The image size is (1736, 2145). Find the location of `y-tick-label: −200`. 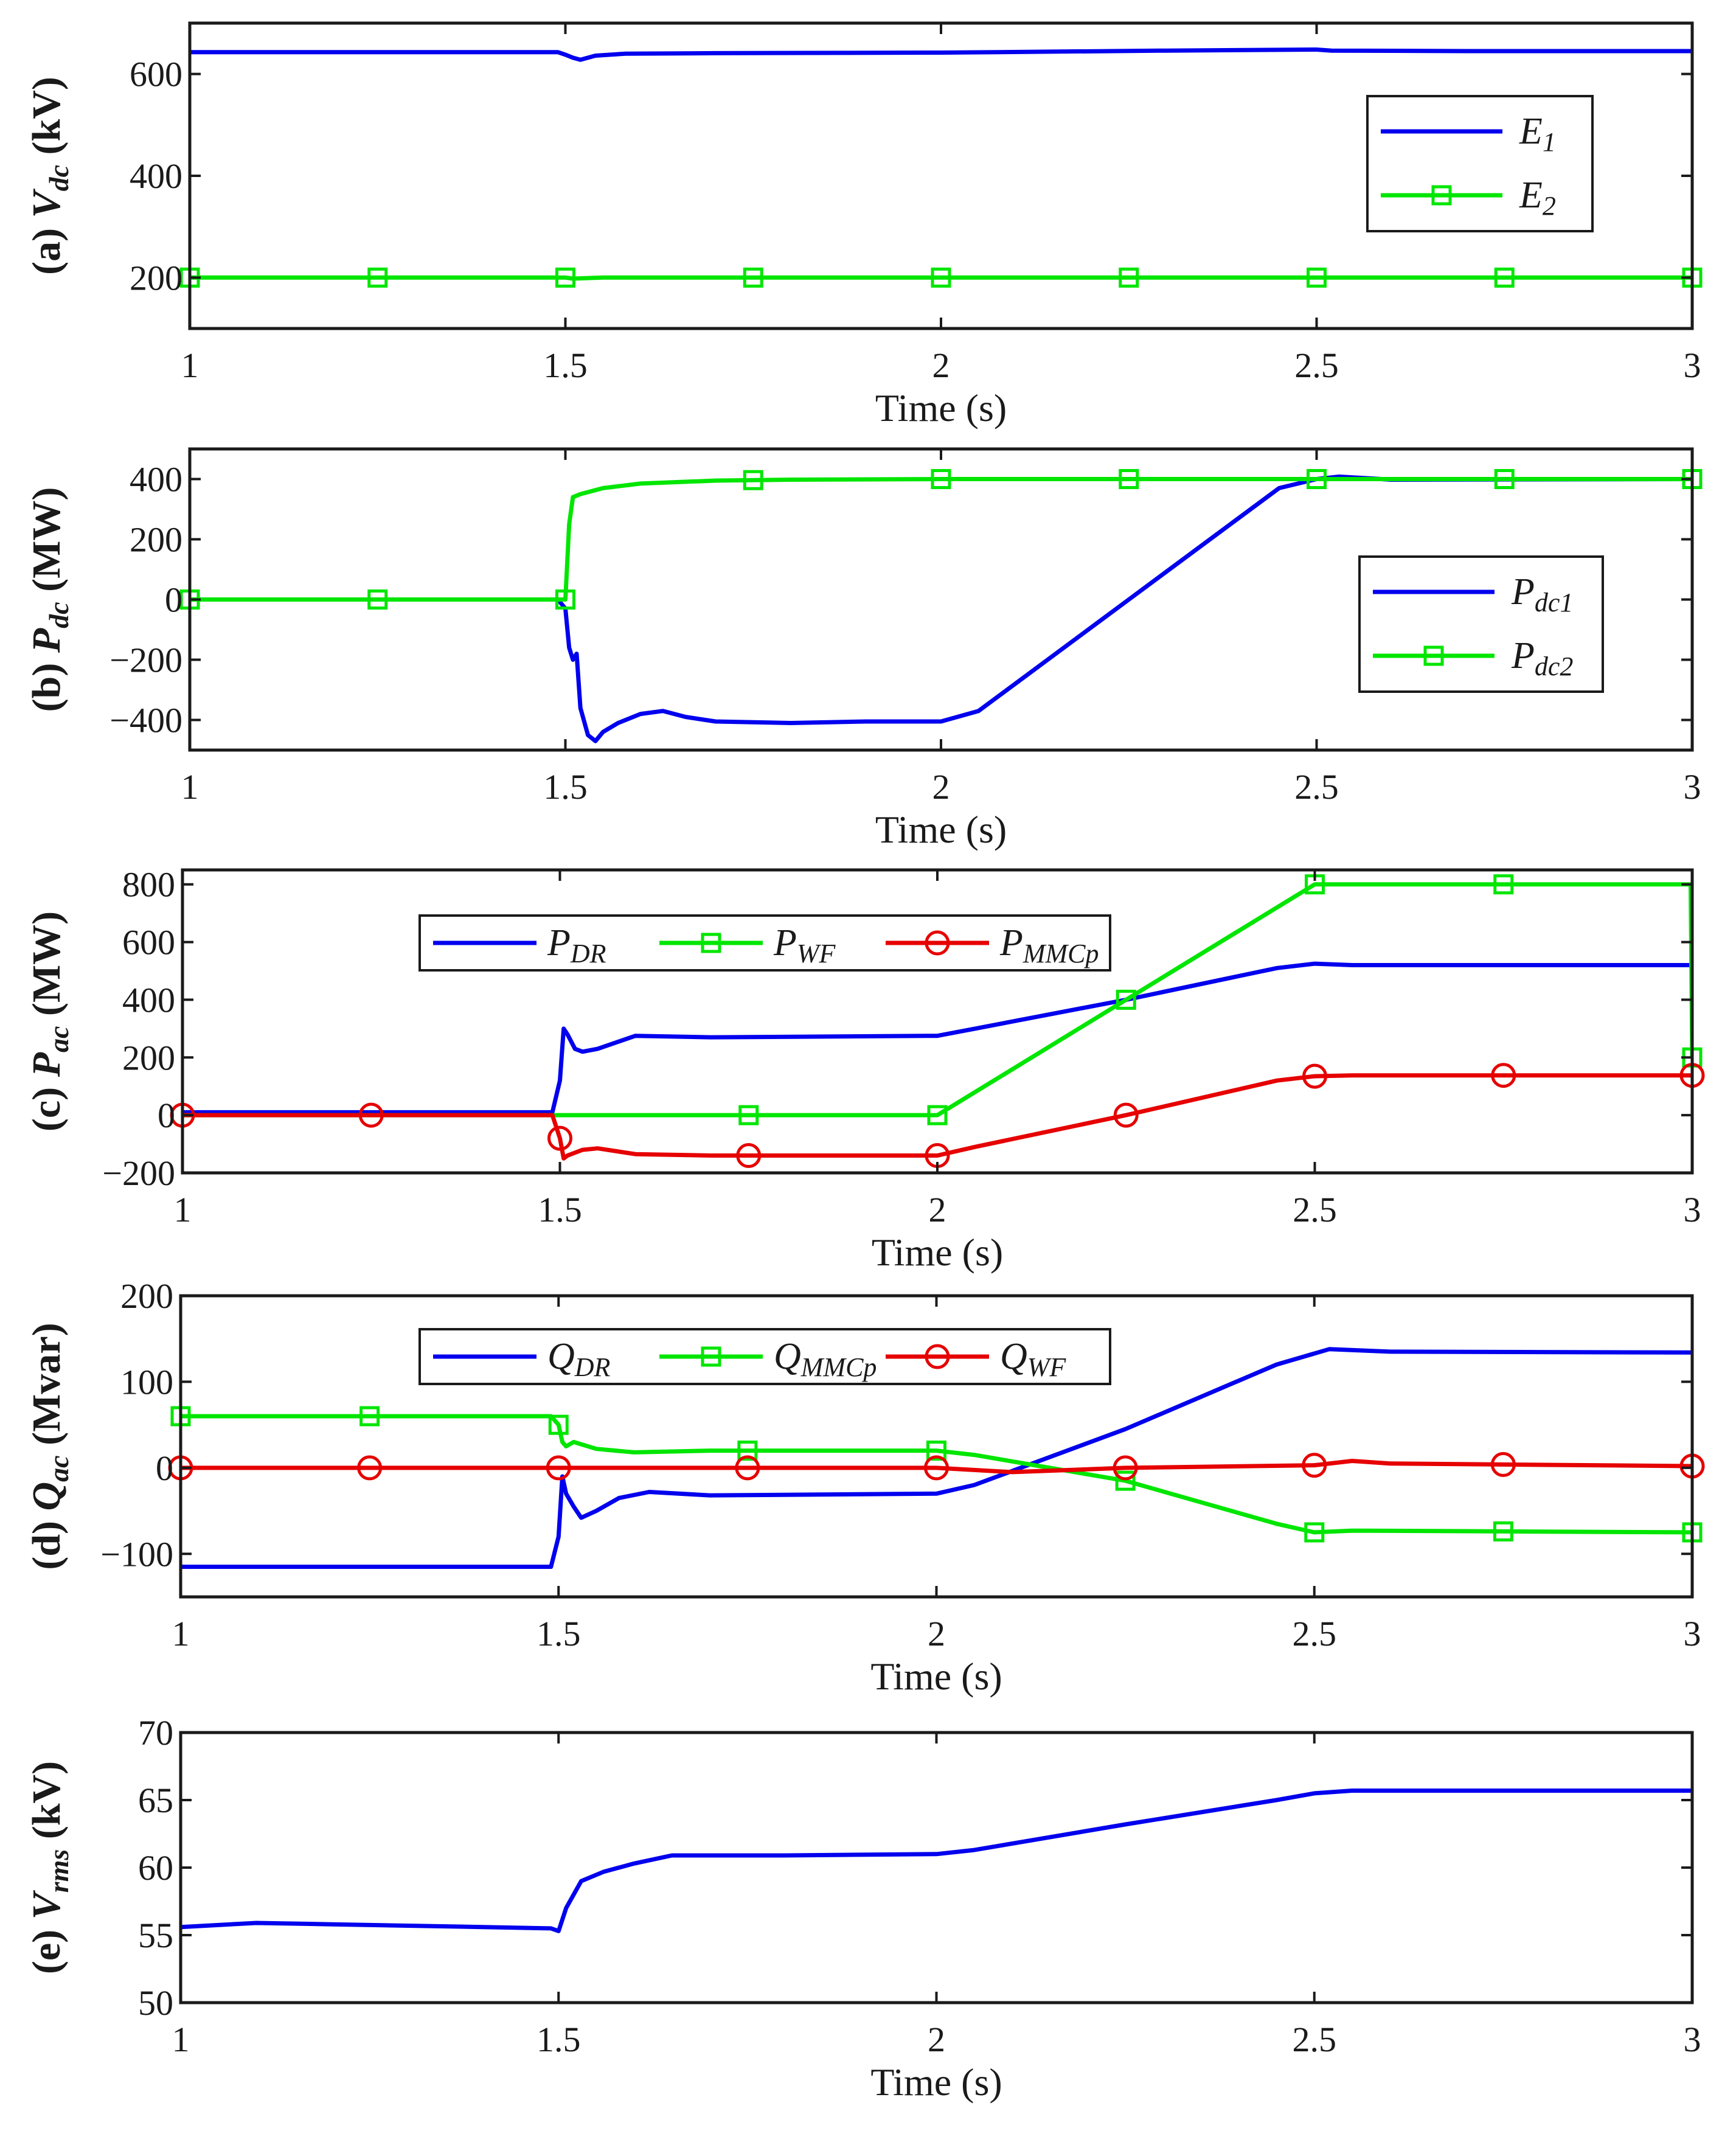

y-tick-label: −200 is located at coordinates (138, 1173).